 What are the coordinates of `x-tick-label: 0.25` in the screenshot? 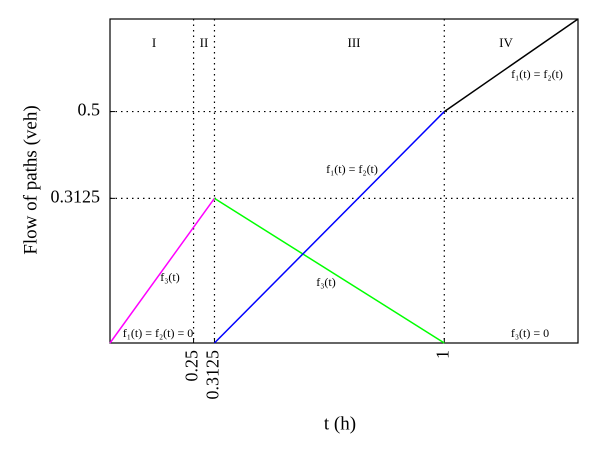 It's located at (192, 366).